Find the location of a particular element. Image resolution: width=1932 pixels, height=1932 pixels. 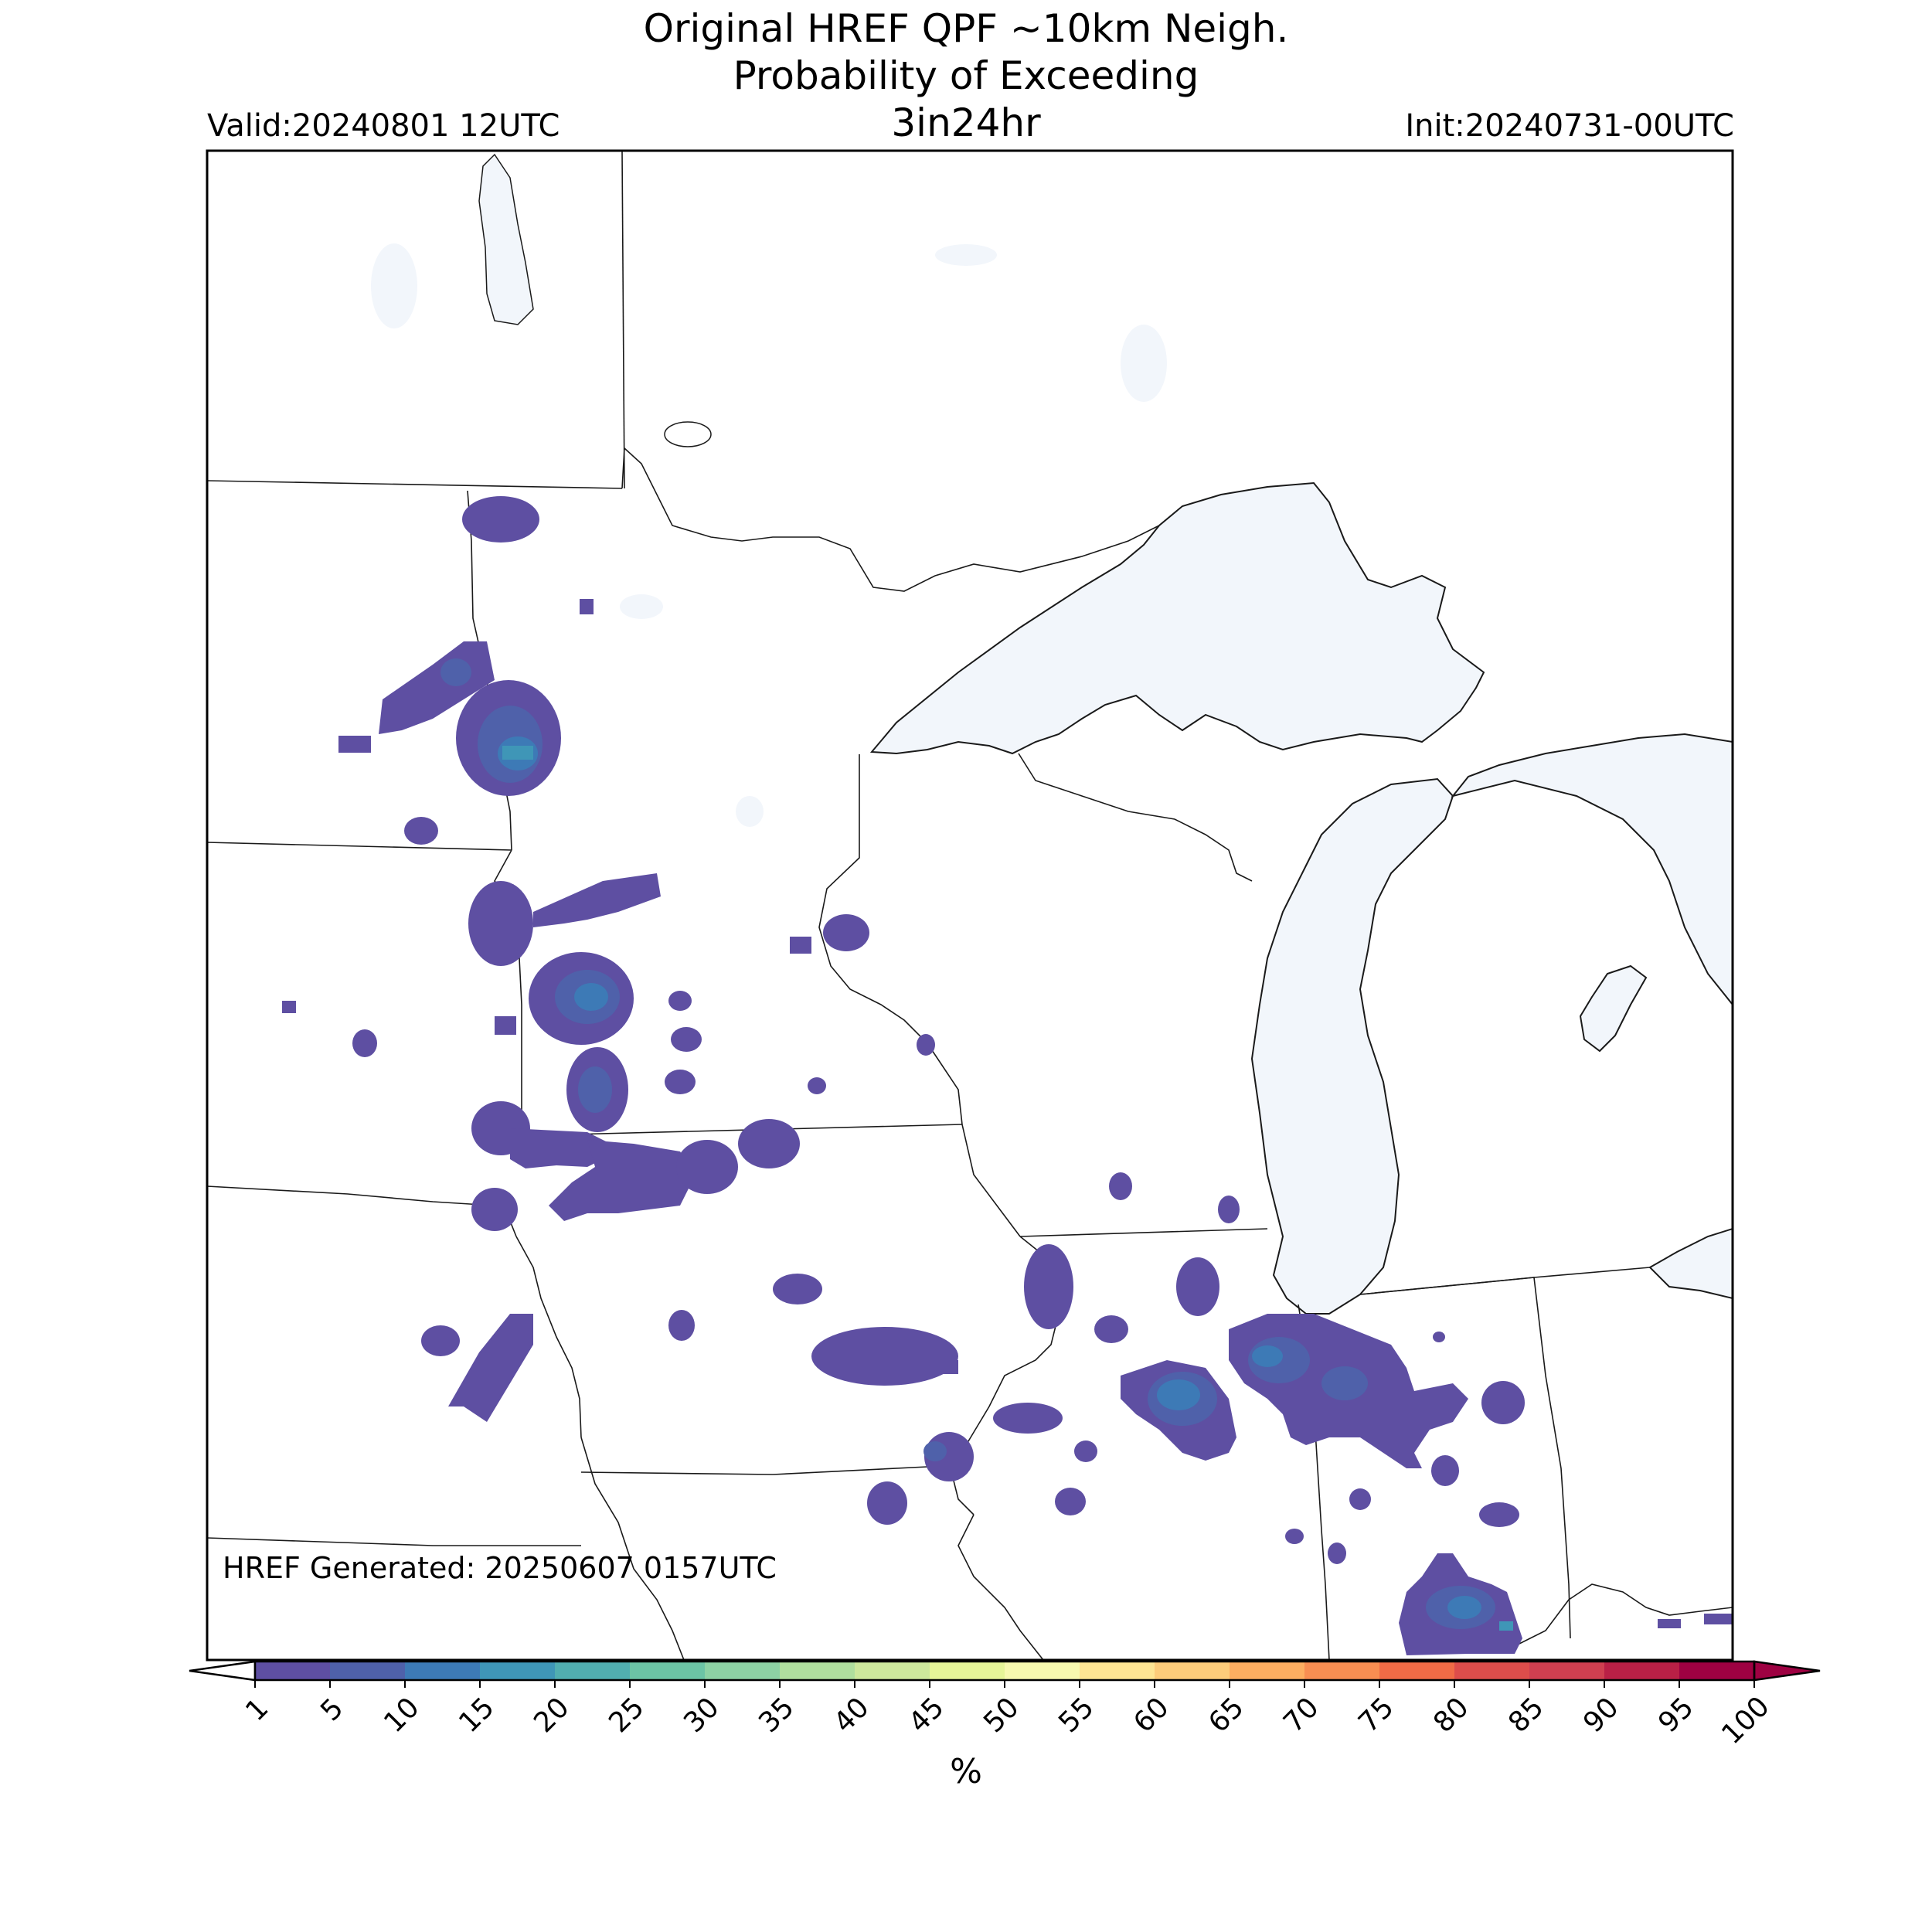

border-manitoba-ontario is located at coordinates (623, 320).